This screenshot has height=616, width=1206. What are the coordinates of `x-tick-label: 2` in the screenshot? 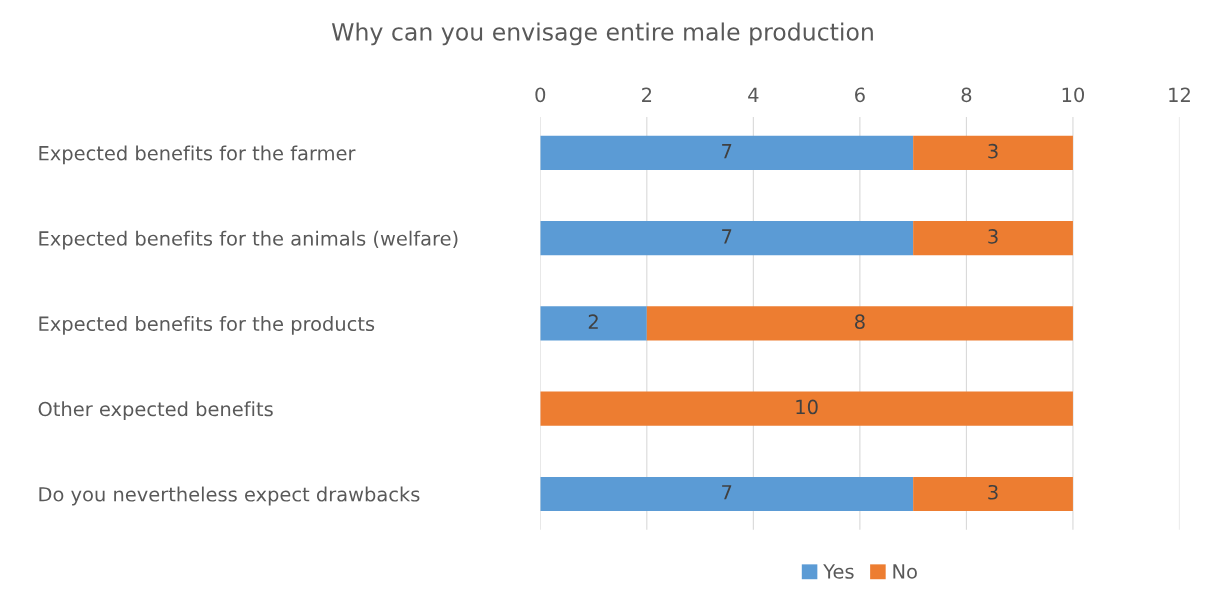 It's located at (647, 94).